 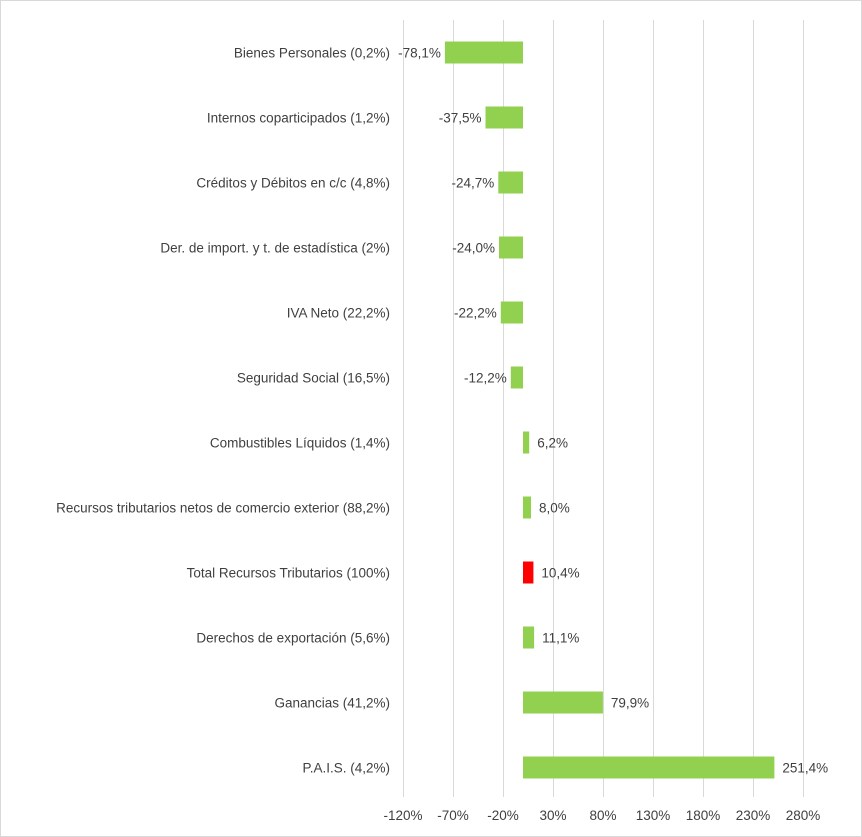 I want to click on x-tick-label: 130%, so click(x=653, y=815).